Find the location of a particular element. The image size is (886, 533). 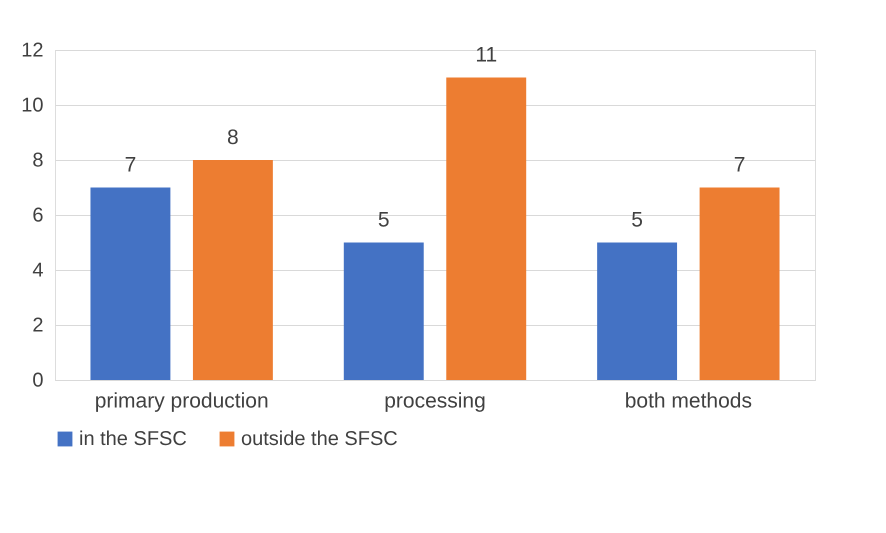

legend-label: outside the SFSC is located at coordinates (319, 439).